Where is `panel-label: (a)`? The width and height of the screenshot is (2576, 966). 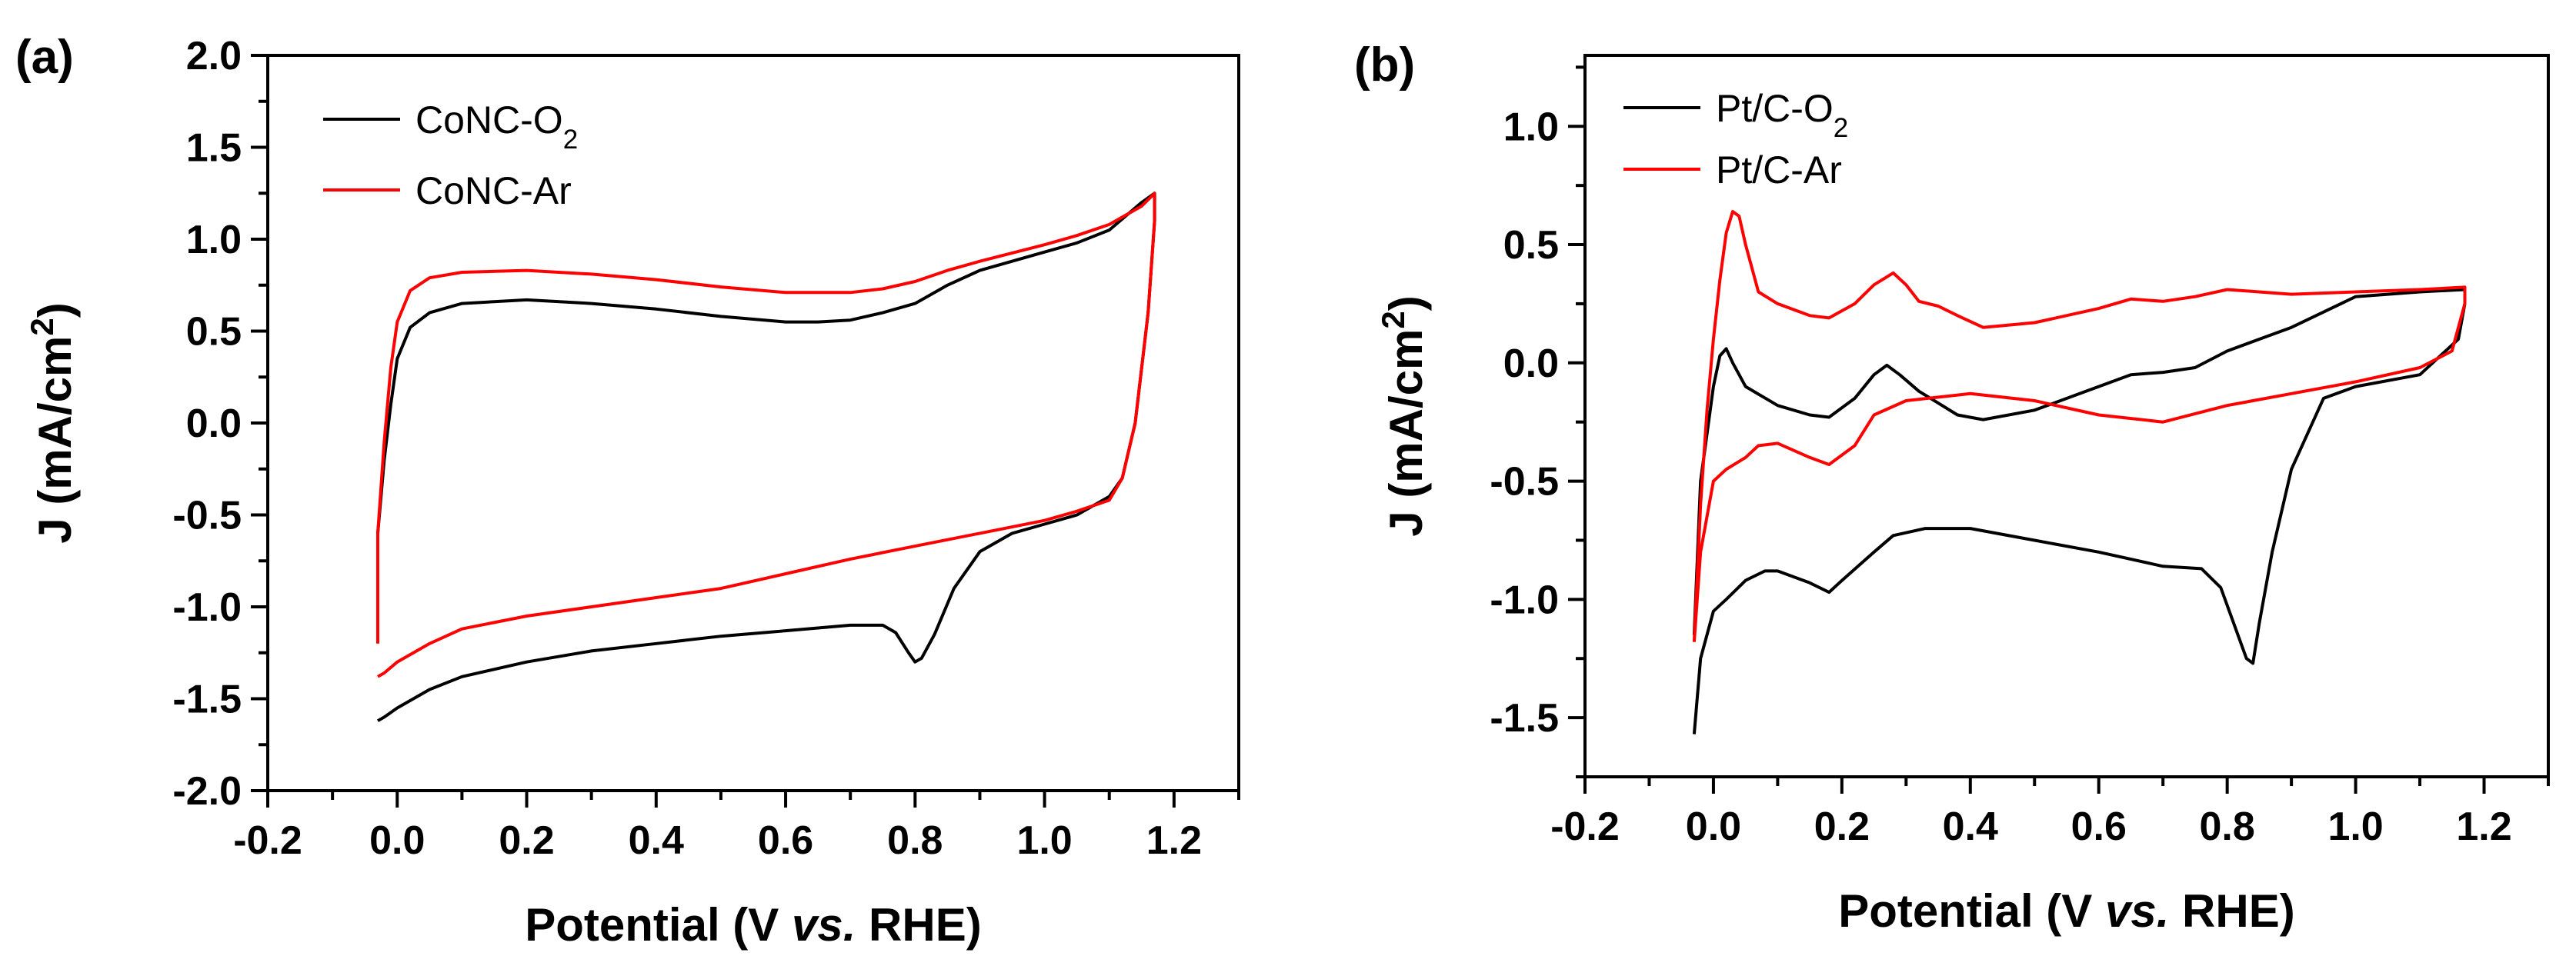
panel-label: (a) is located at coordinates (45, 57).